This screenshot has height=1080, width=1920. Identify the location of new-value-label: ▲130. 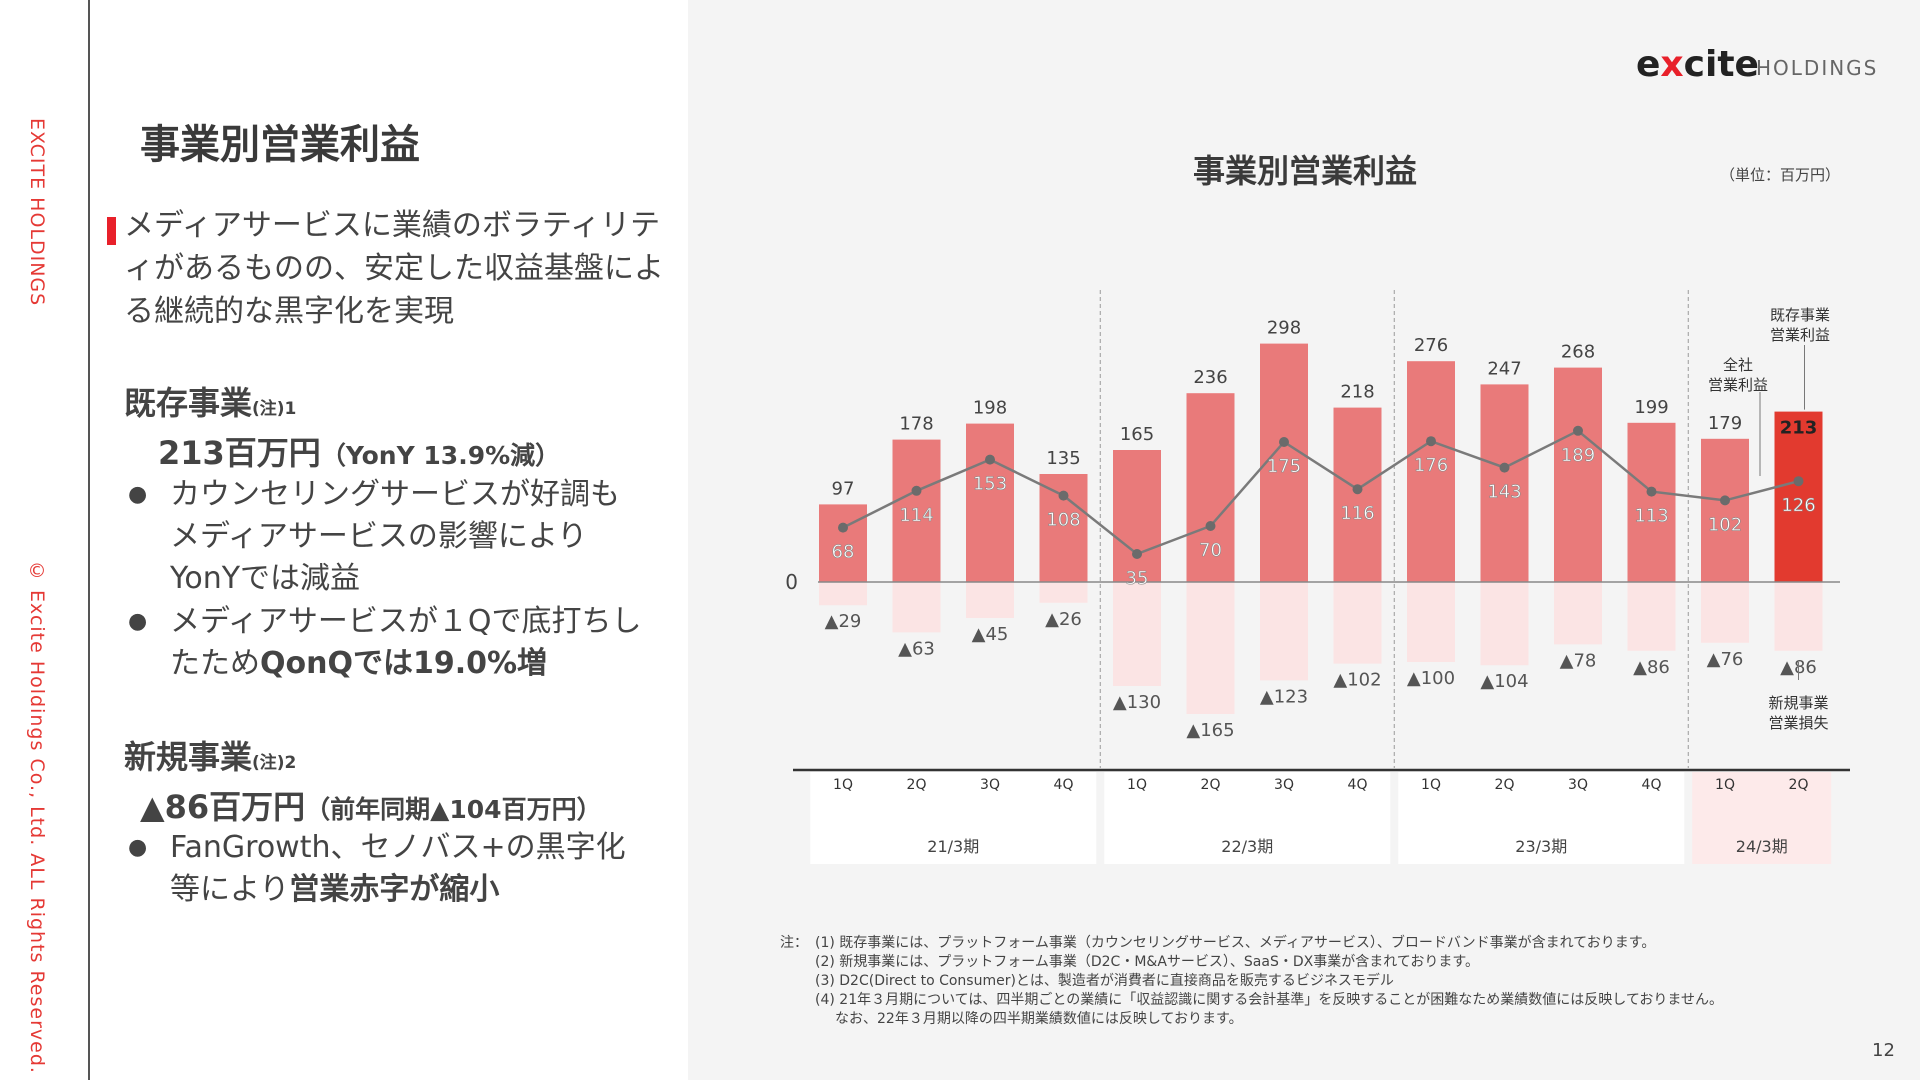
(1137, 702).